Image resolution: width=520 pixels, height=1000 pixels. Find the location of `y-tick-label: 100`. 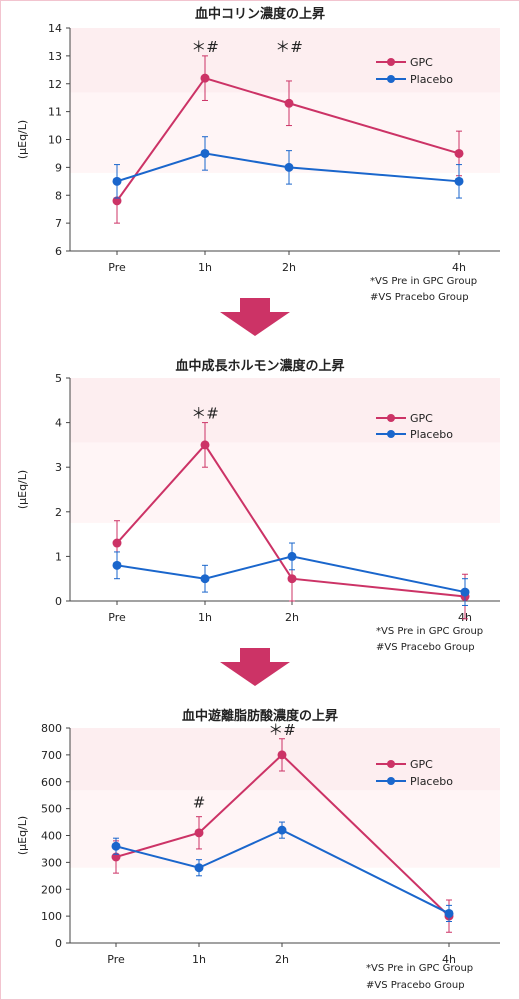

y-tick-label: 100 is located at coordinates (51, 916).